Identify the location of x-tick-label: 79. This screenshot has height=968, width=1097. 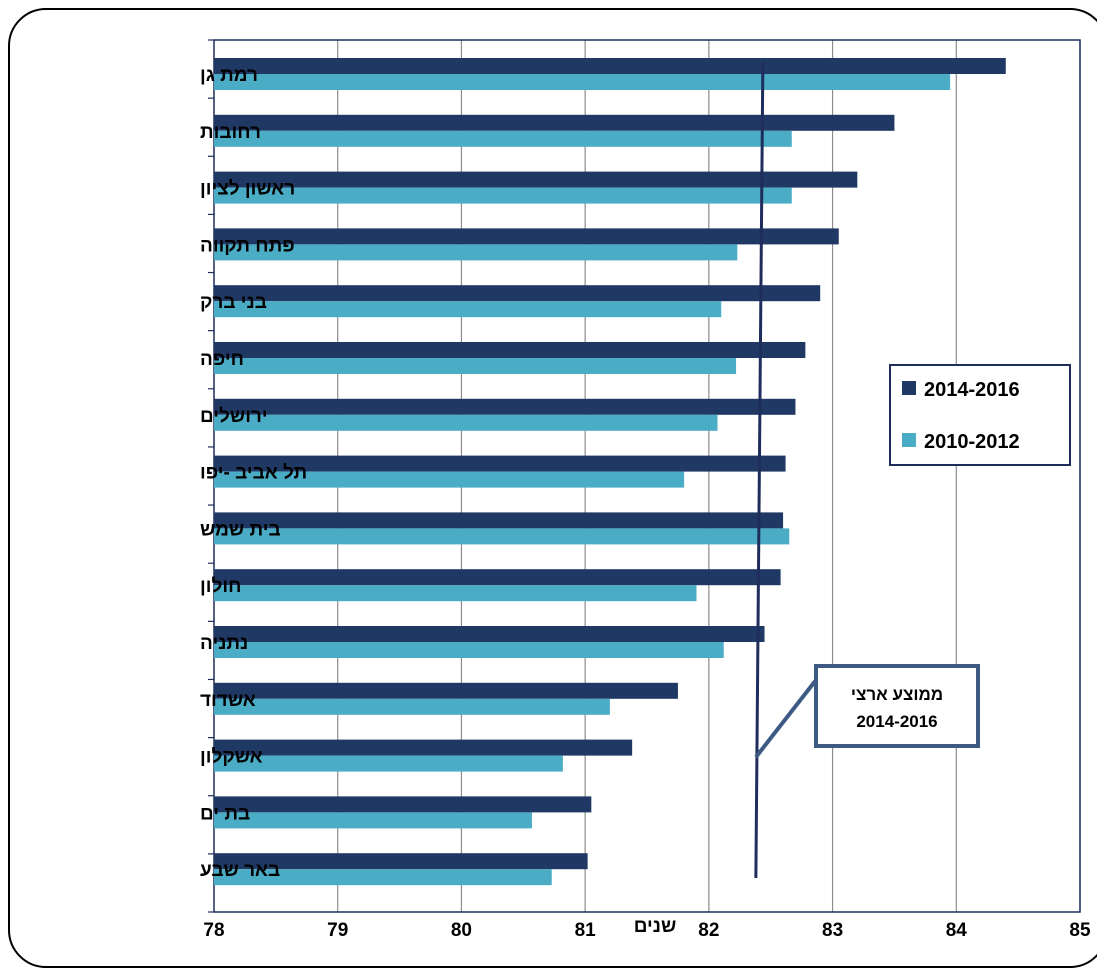
(337, 930).